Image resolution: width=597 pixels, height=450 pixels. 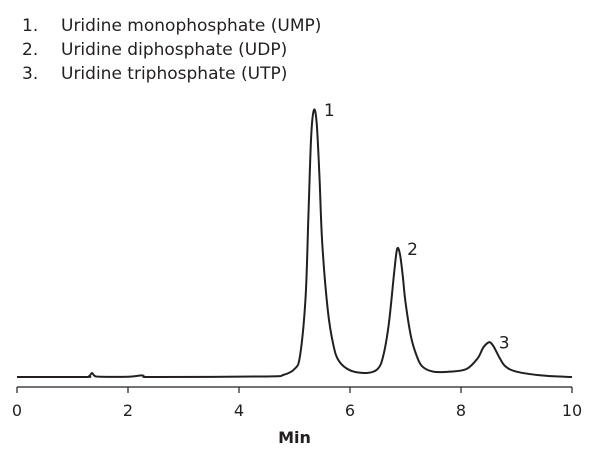 What do you see at coordinates (412, 250) in the screenshot?
I see `peak-label: 2` at bounding box center [412, 250].